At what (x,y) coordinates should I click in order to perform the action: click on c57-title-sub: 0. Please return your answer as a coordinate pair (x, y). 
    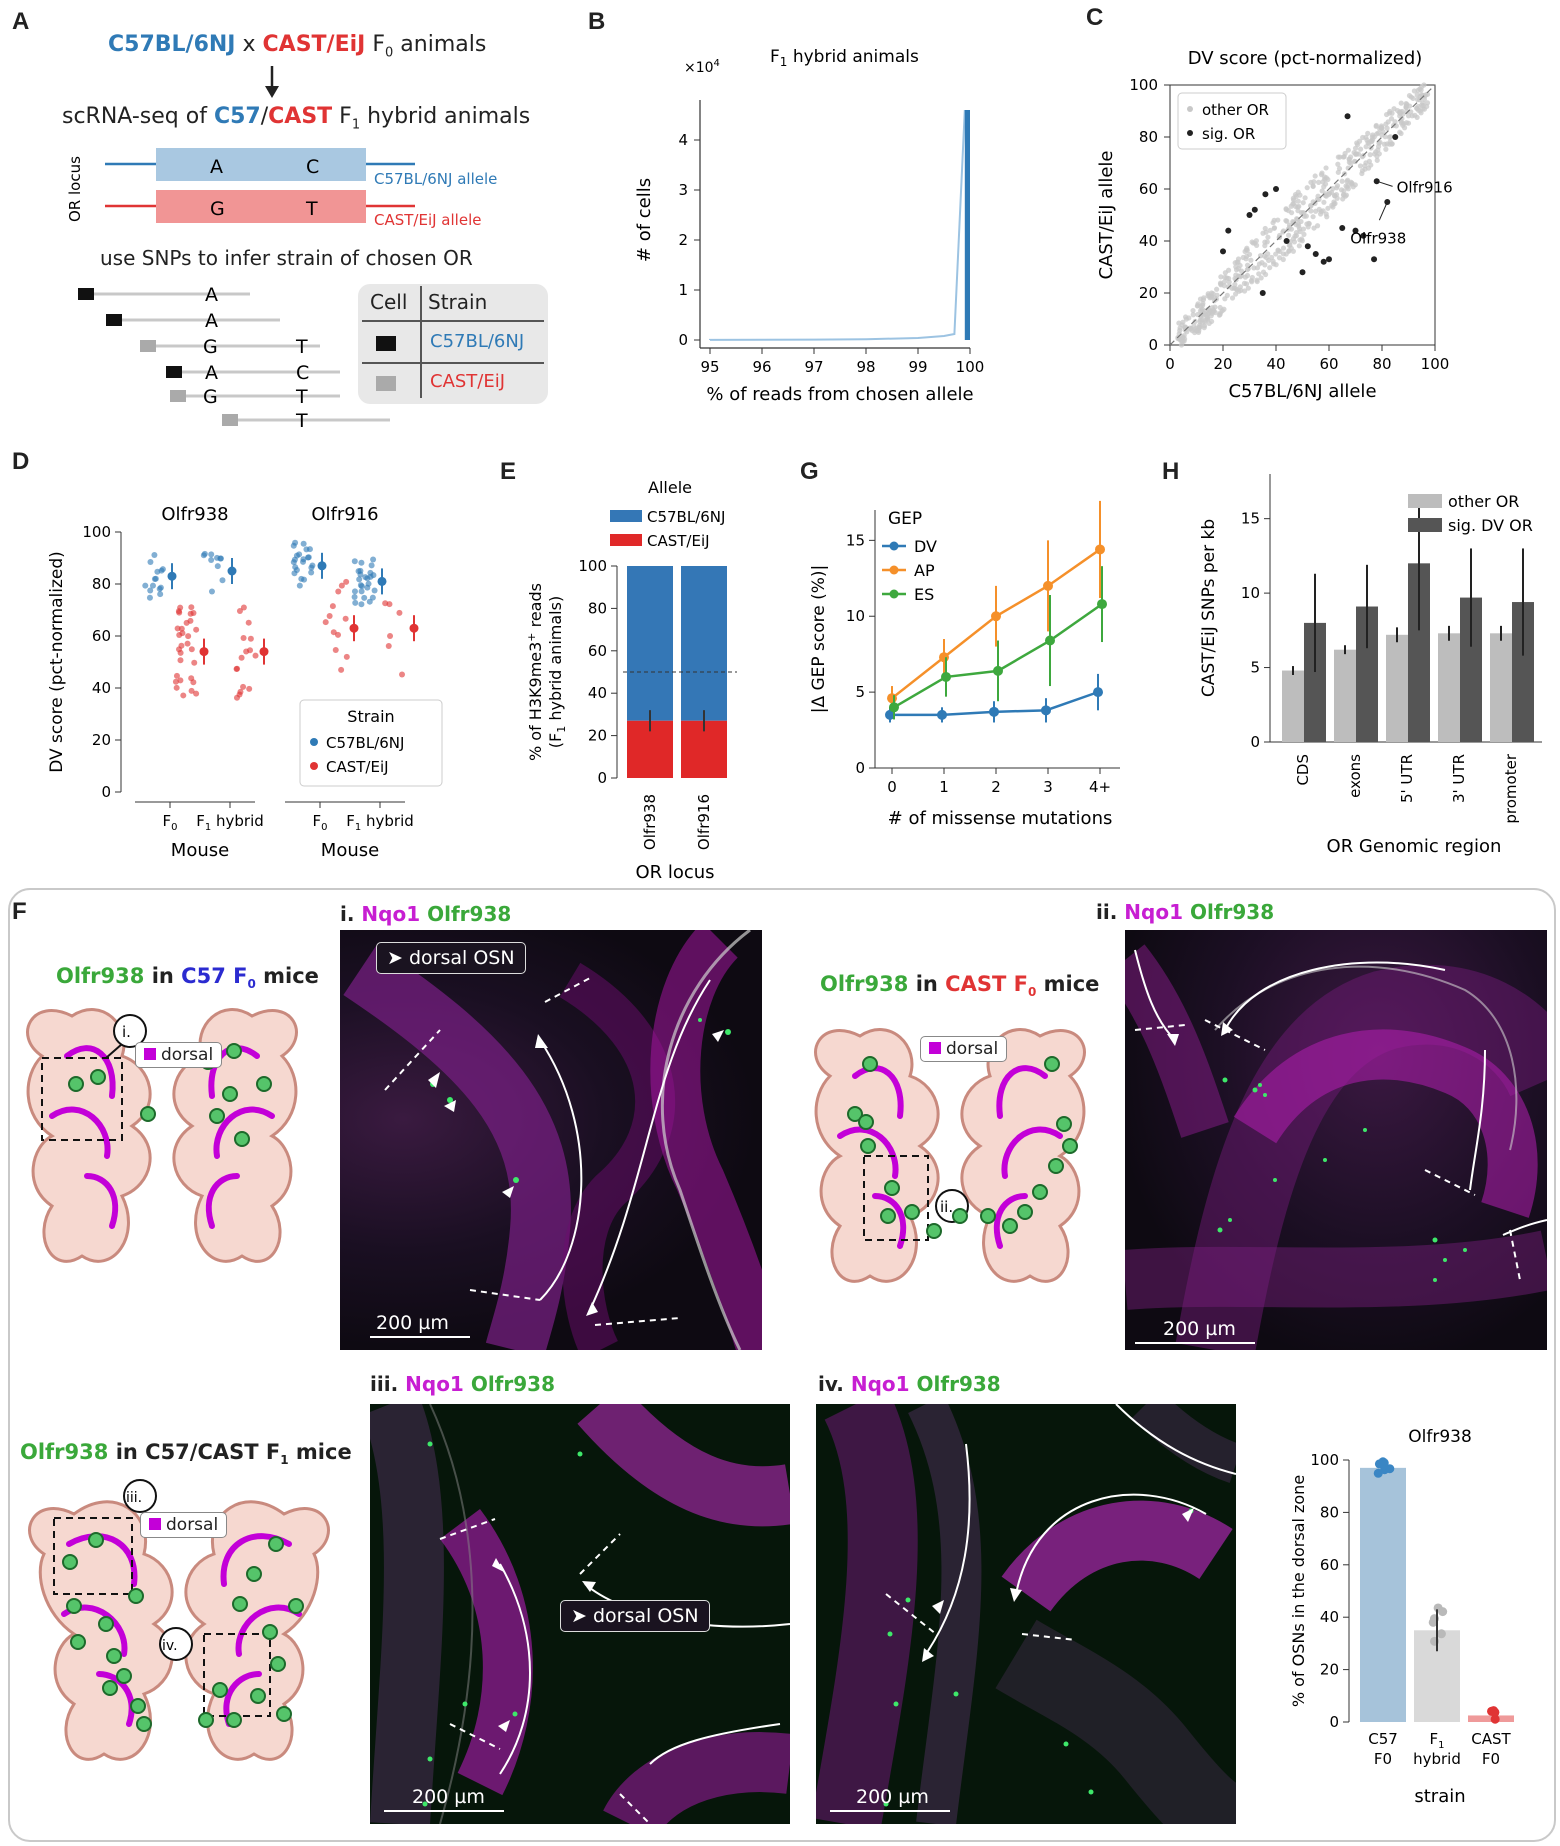
    Looking at the image, I should click on (251, 984).